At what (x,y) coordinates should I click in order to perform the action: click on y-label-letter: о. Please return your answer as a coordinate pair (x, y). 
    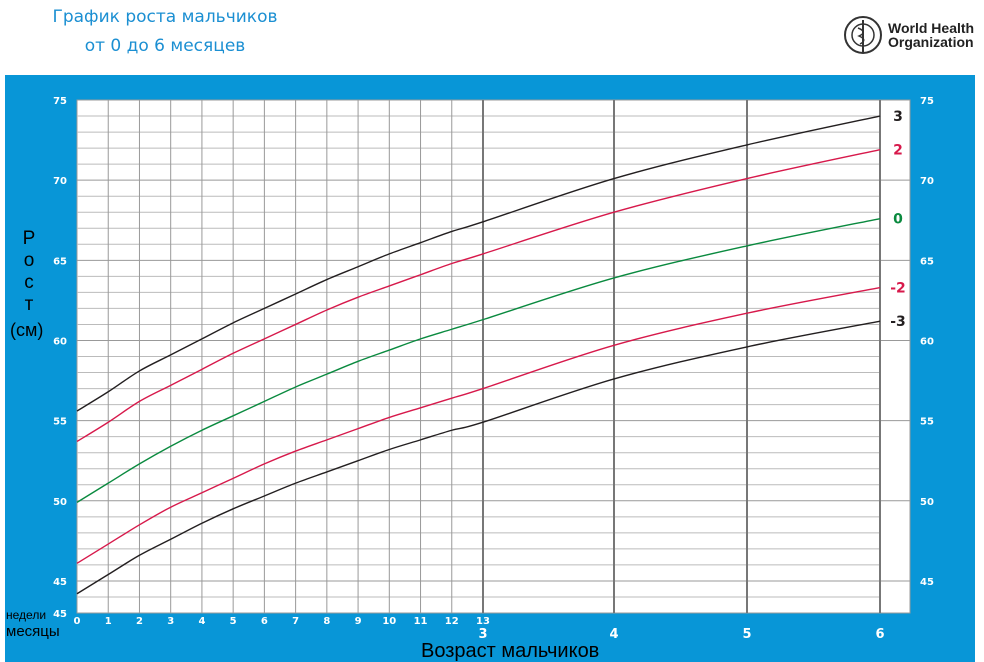
    Looking at the image, I should click on (29, 260).